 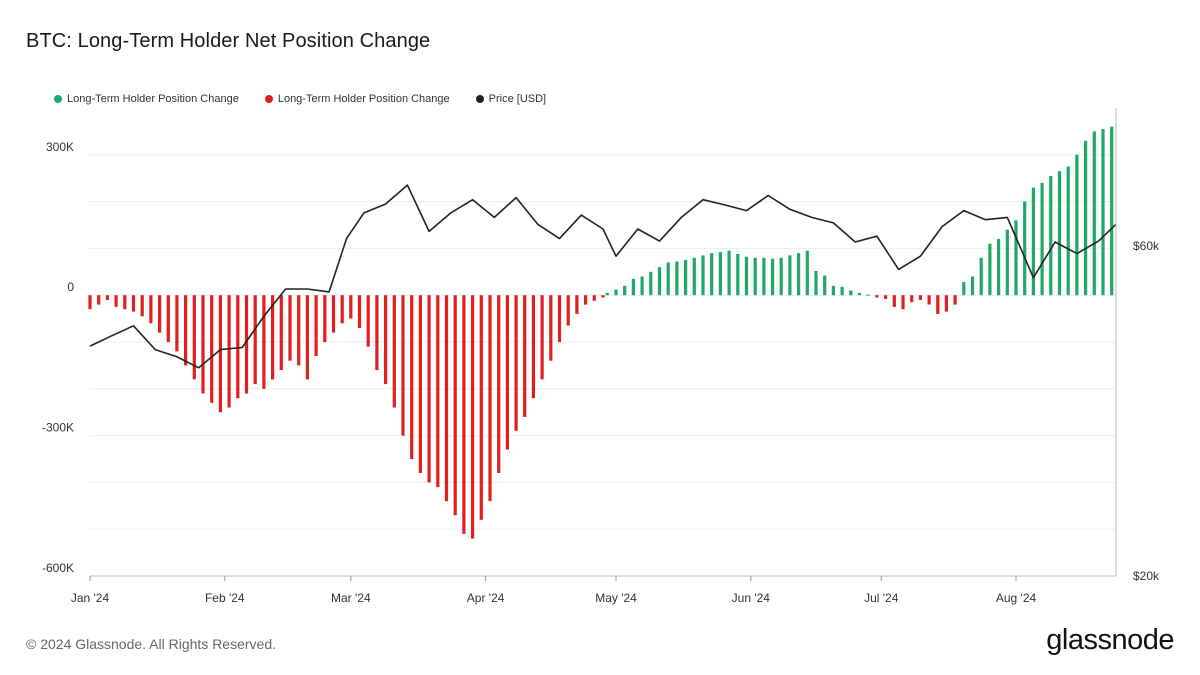 I want to click on x-tick-label: Aug '24, so click(x=1016, y=598).